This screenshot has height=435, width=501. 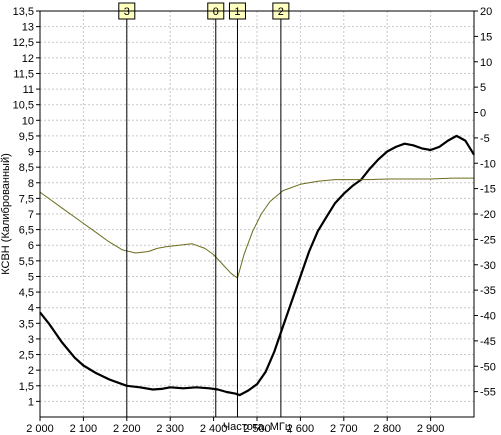 I want to click on marker-label-0: 0, so click(x=216, y=12).